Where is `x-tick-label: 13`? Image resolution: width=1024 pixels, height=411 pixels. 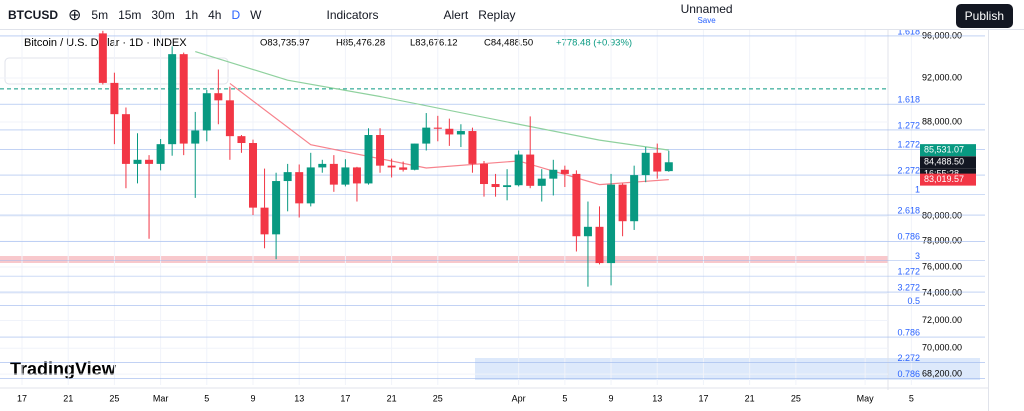
x-tick-label: 13 is located at coordinates (299, 398).